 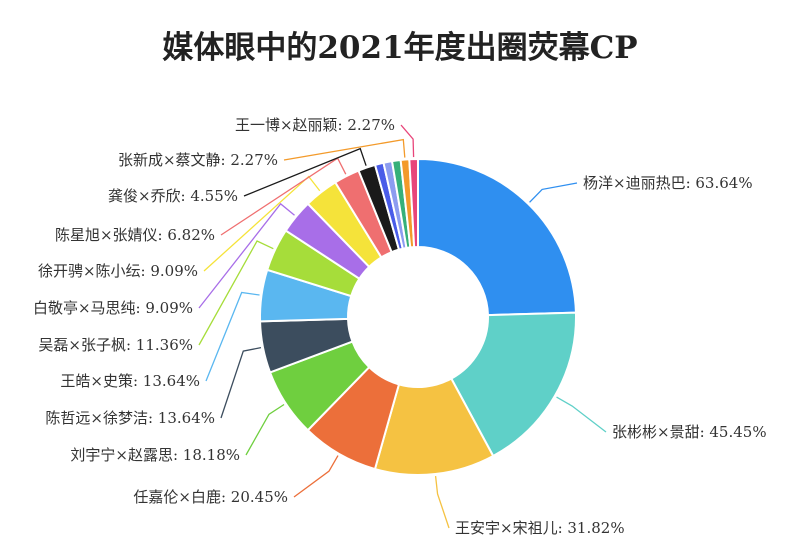 What do you see at coordinates (130, 381) in the screenshot?
I see `slice-label: 王皓×史策: 13.64%` at bounding box center [130, 381].